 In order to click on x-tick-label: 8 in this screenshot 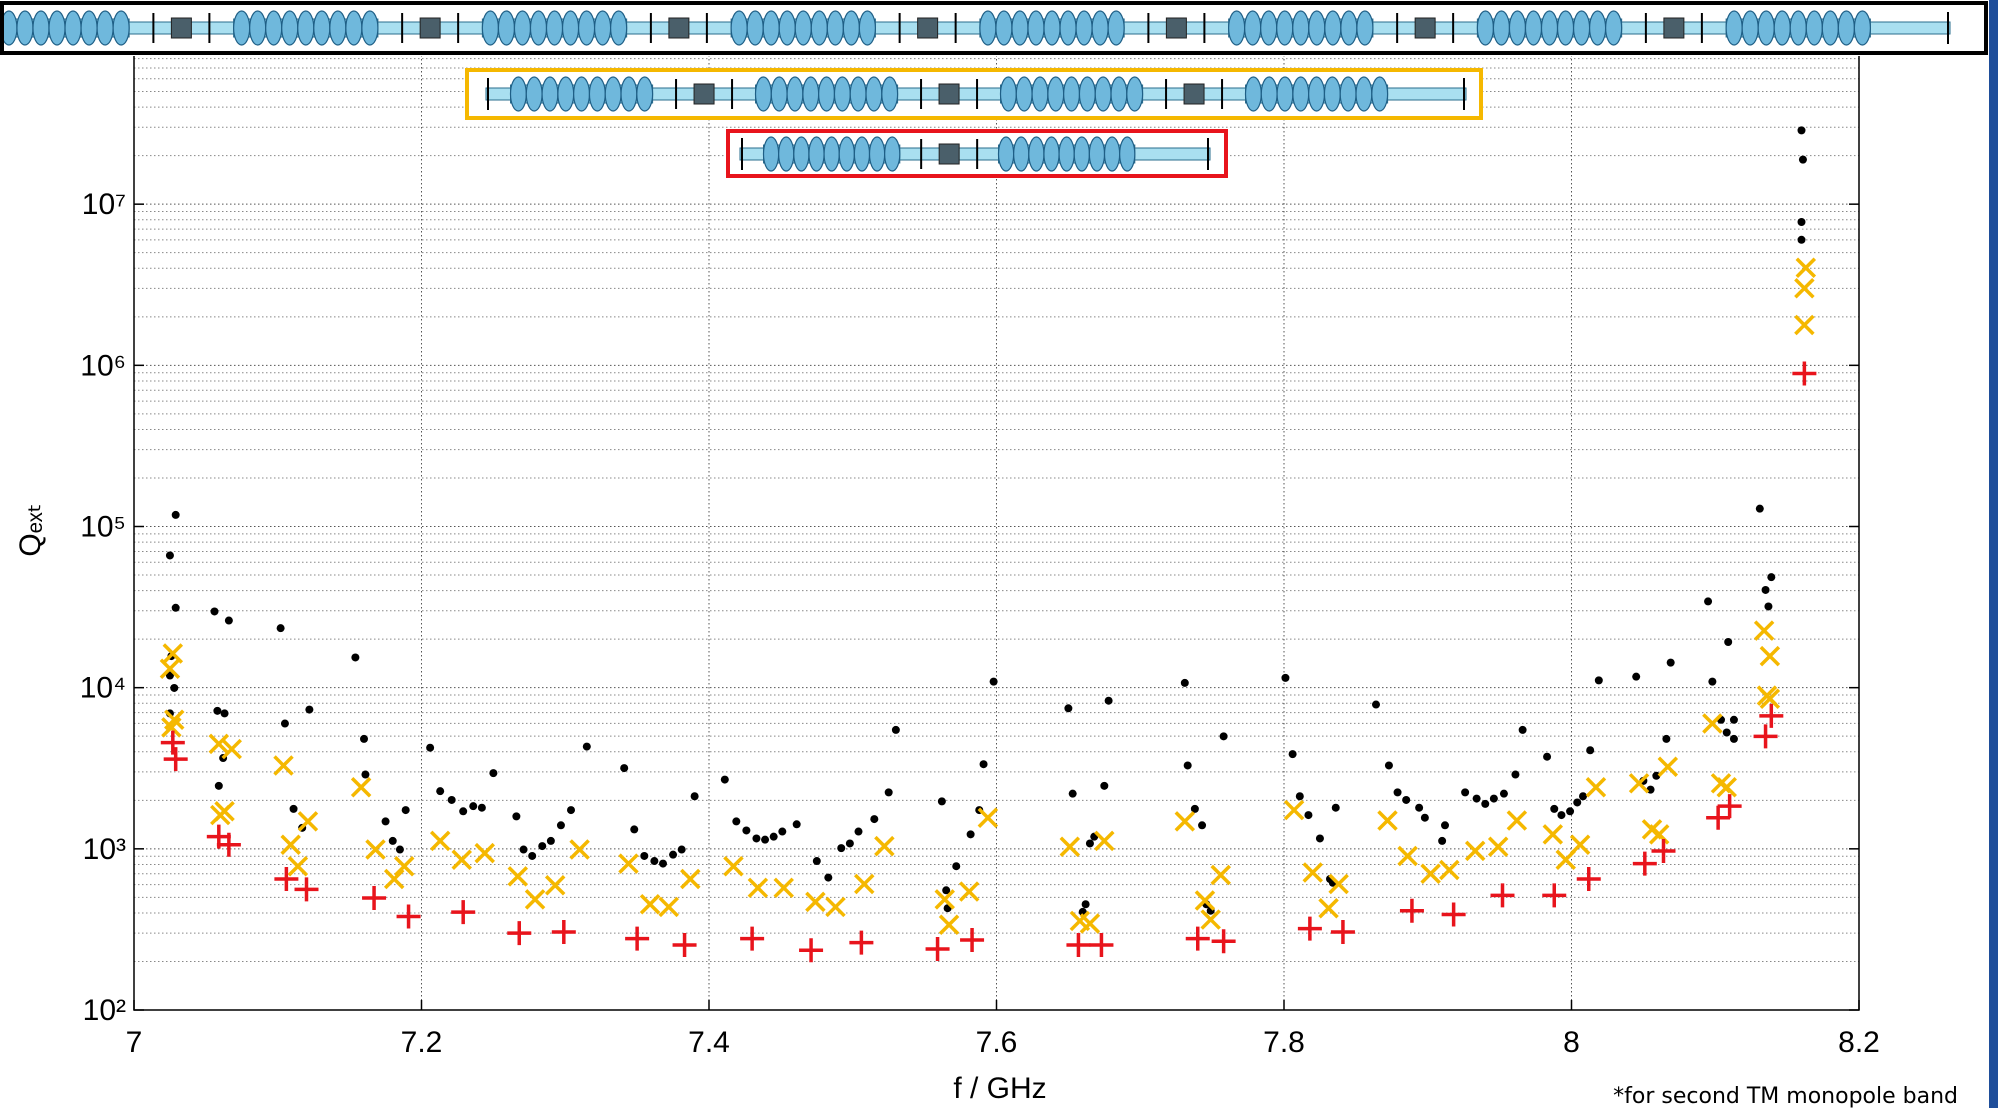, I will do `click(1571, 1042)`.